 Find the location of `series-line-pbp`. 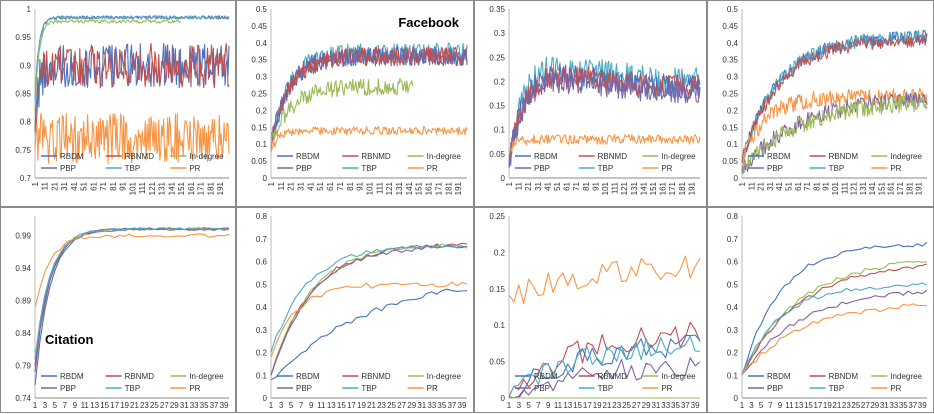

series-line-pbp is located at coordinates (604, 119).